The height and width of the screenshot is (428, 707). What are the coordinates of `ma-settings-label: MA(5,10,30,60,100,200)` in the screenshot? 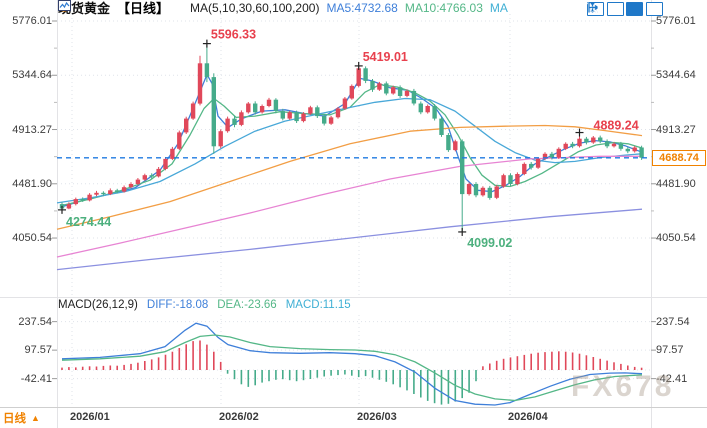 It's located at (255, 7).